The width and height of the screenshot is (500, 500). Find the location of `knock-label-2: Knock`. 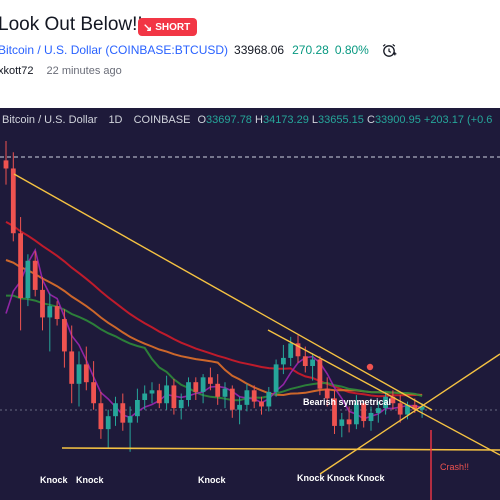

knock-label-2: Knock is located at coordinates (90, 480).